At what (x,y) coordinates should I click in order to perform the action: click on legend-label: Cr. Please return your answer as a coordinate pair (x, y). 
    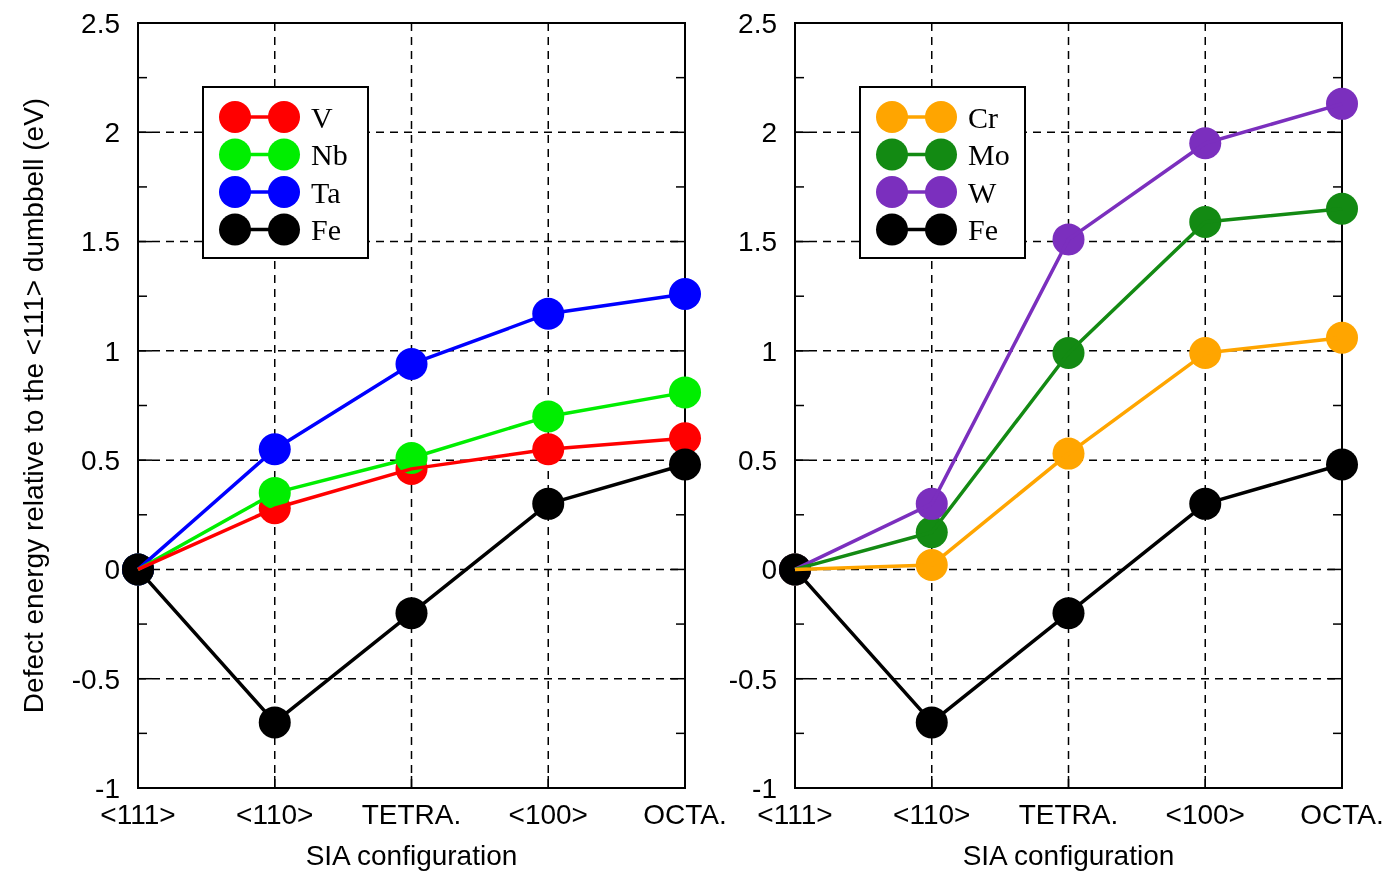
    Looking at the image, I should click on (983, 117).